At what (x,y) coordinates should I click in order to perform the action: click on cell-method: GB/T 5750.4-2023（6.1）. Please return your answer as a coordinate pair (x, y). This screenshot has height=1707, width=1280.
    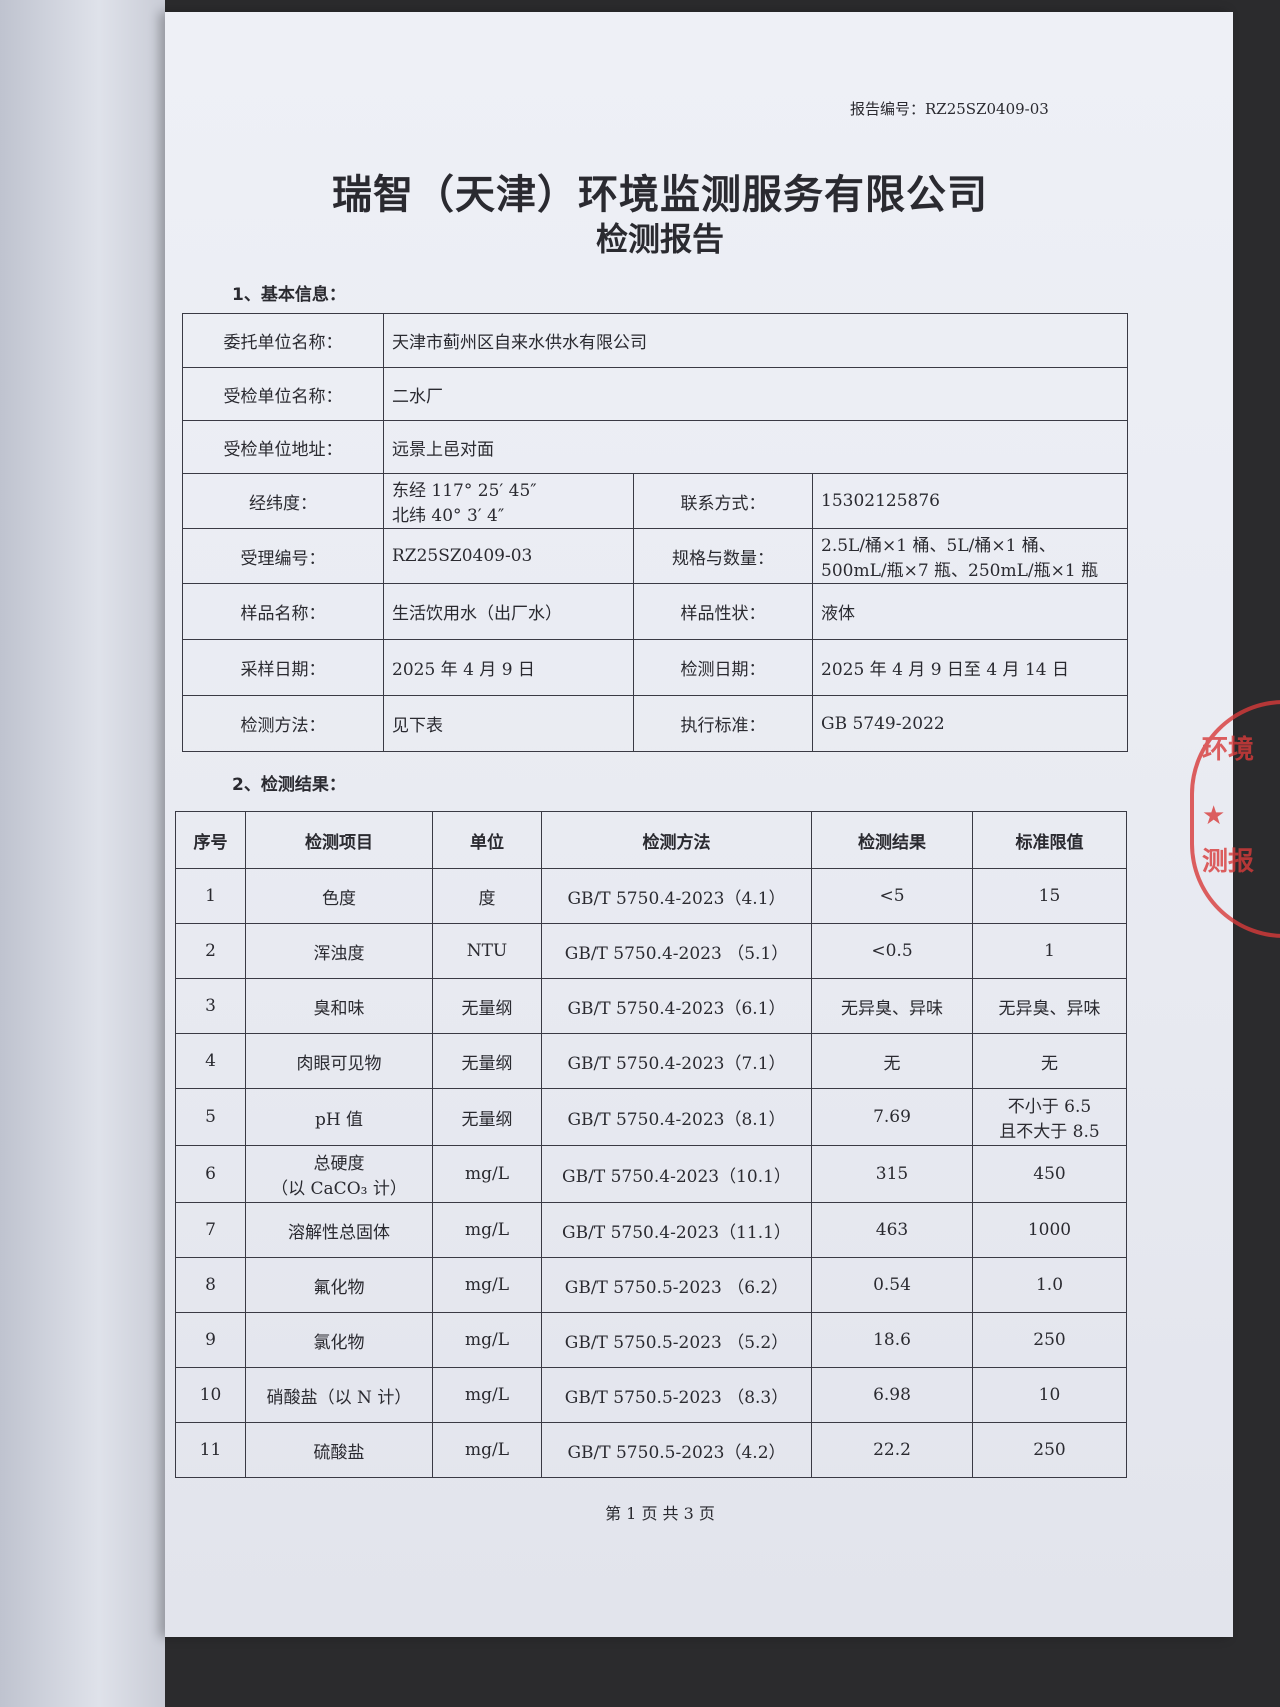
    Looking at the image, I should click on (676, 1006).